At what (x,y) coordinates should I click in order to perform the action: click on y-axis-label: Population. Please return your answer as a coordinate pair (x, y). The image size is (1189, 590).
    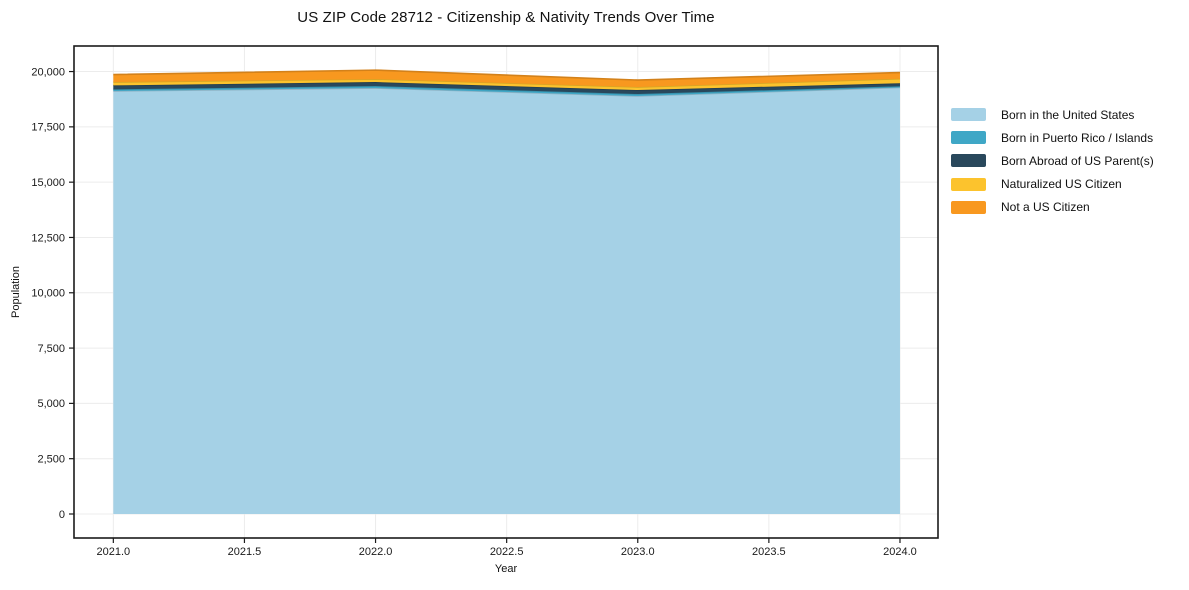
    Looking at the image, I should click on (16, 292).